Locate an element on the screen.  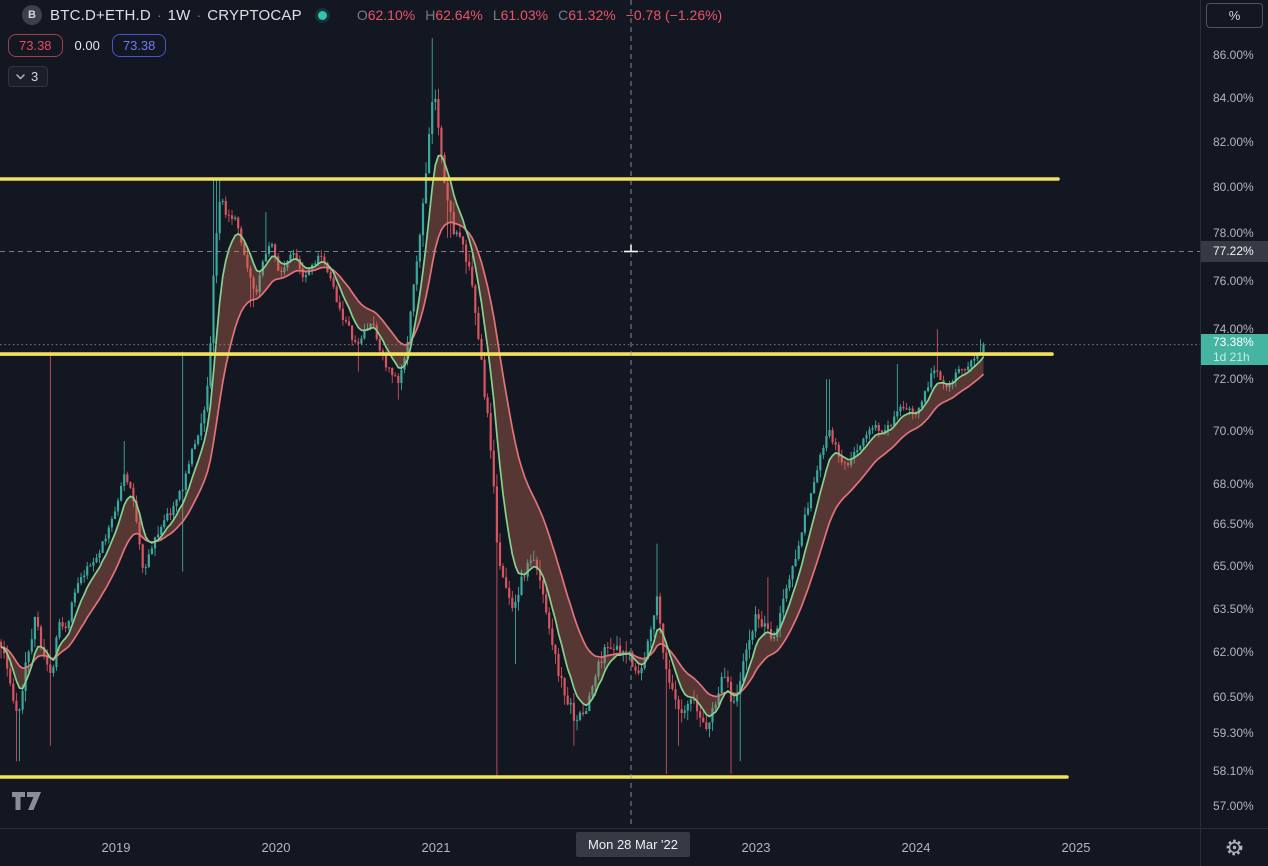
time-axis-year-label: 2021 is located at coordinates (436, 847).